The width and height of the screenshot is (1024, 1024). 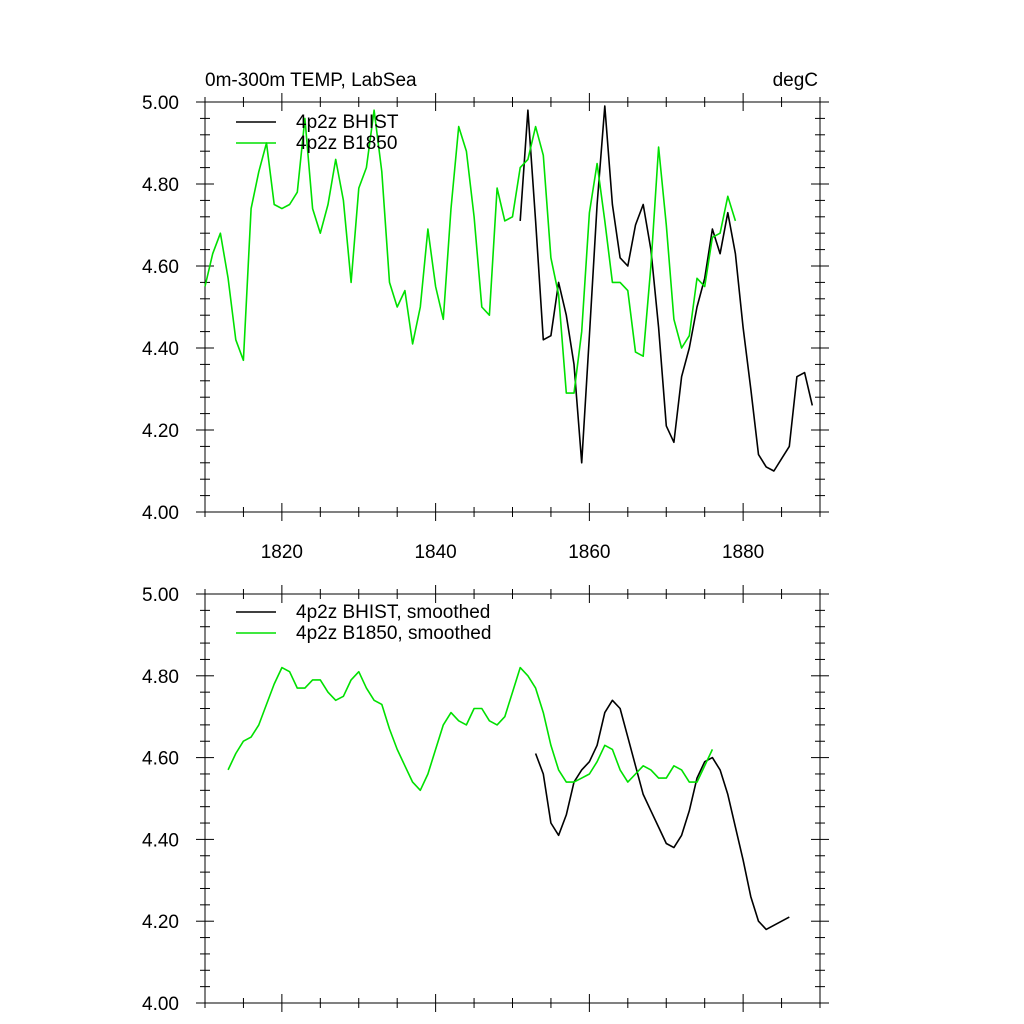 What do you see at coordinates (311, 80) in the screenshot?
I see `chart-title: 0m-300m TEMP, LabSea` at bounding box center [311, 80].